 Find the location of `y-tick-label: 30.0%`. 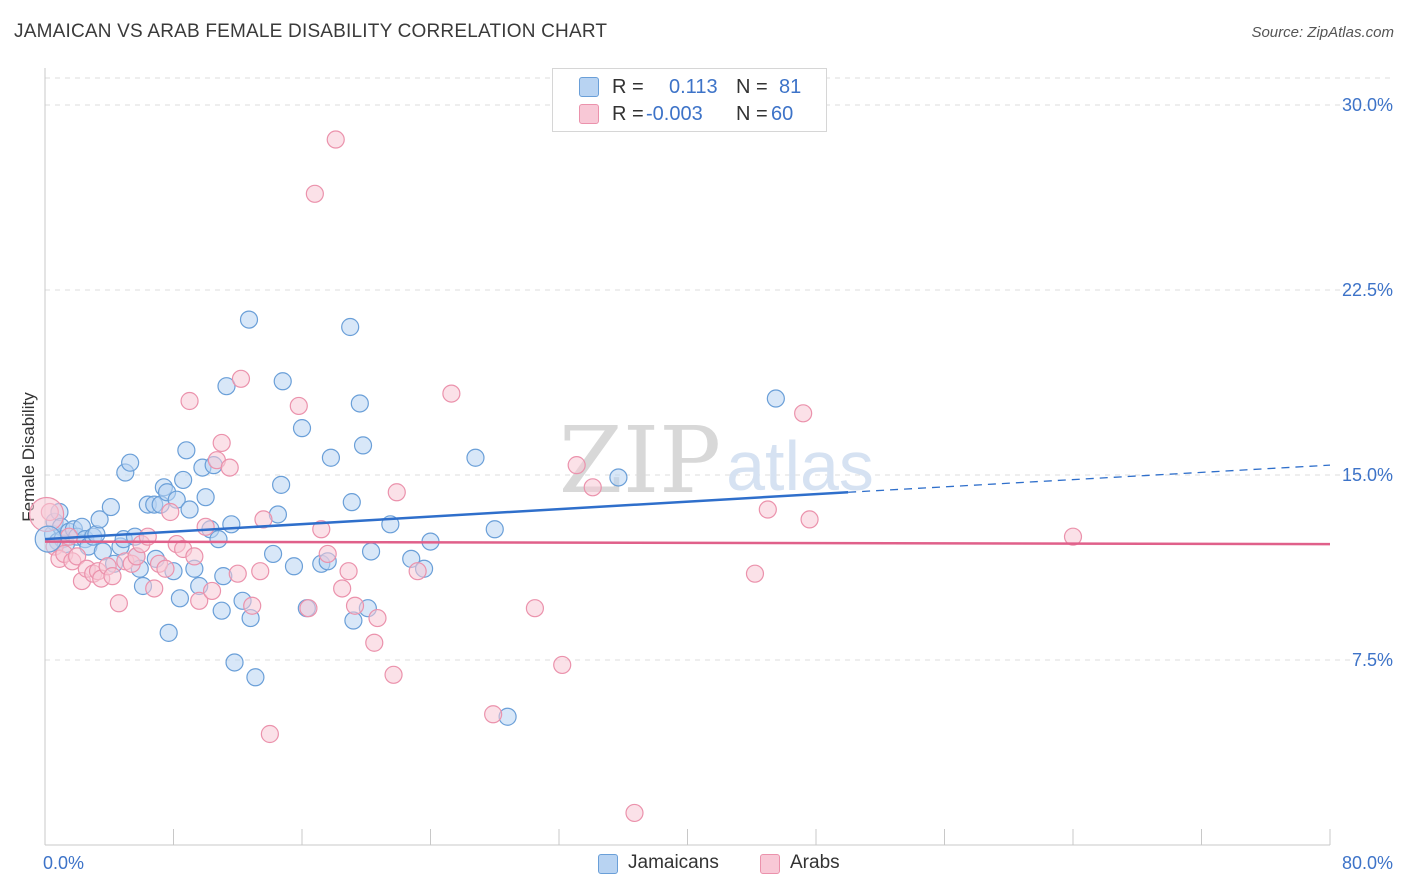

y-tick-label: 30.0% is located at coordinates (1367, 105).